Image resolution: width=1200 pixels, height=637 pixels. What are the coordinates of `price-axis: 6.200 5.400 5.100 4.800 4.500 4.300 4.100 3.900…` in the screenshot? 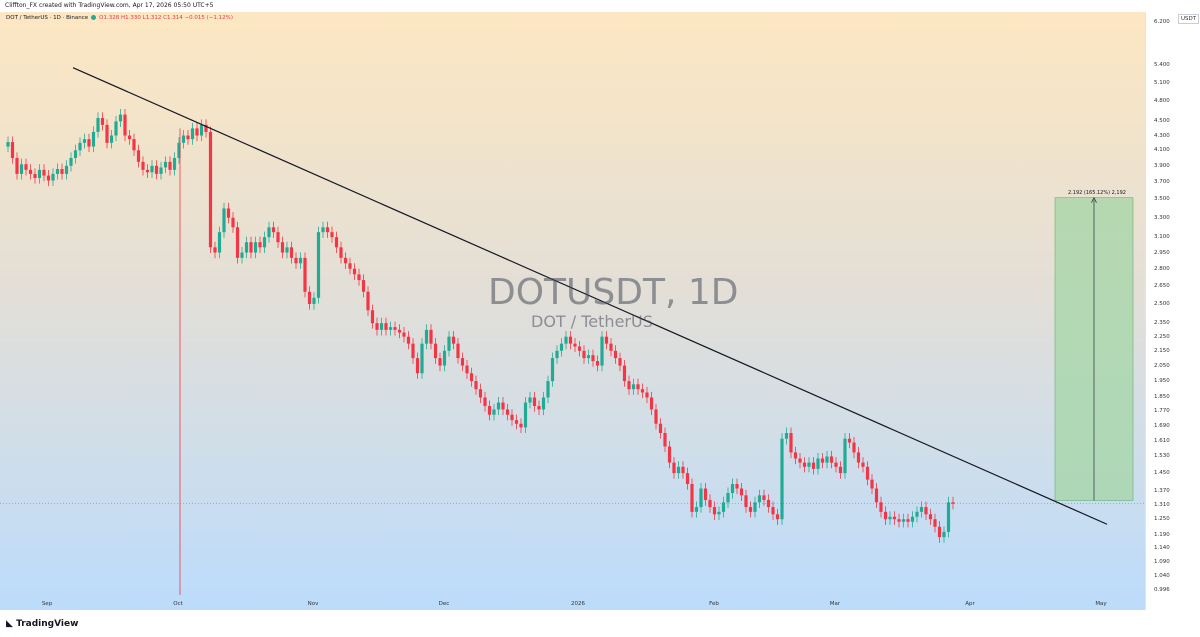 It's located at (1172, 311).